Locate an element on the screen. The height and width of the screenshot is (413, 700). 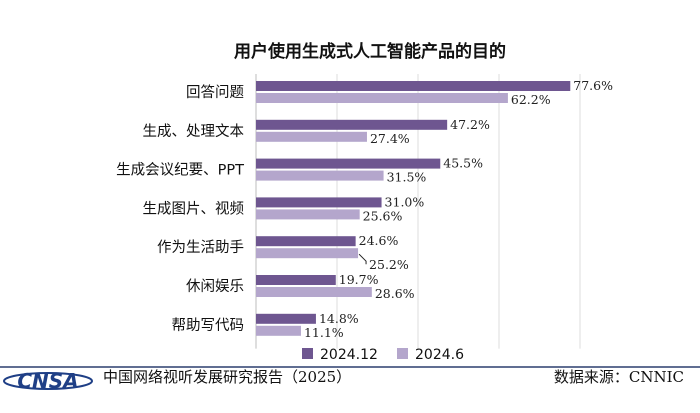
data-label-2024-12: 31.0% is located at coordinates (405, 201).